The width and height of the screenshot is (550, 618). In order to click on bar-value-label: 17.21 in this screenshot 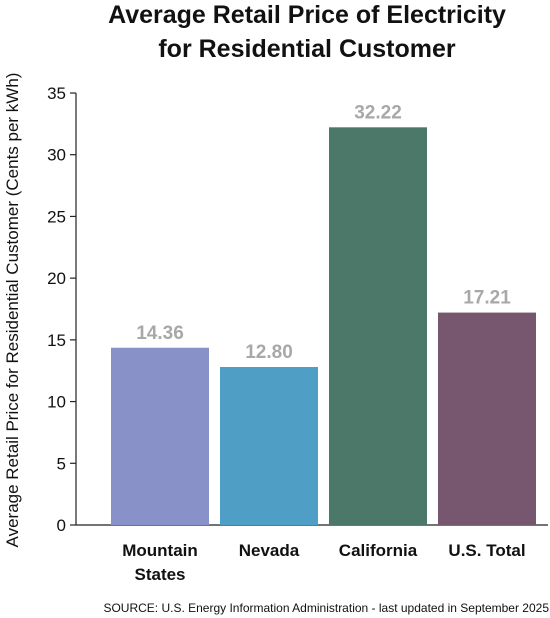, I will do `click(487, 298)`.